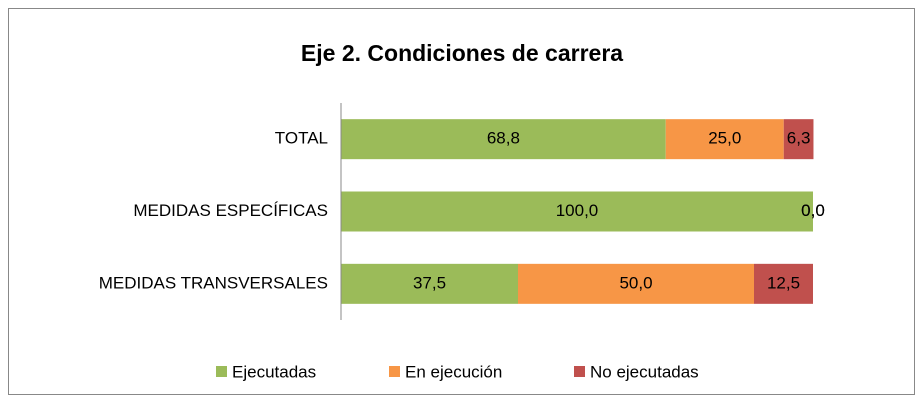 Image resolution: width=924 pixels, height=403 pixels. I want to click on data-label: 37,5, so click(429, 282).